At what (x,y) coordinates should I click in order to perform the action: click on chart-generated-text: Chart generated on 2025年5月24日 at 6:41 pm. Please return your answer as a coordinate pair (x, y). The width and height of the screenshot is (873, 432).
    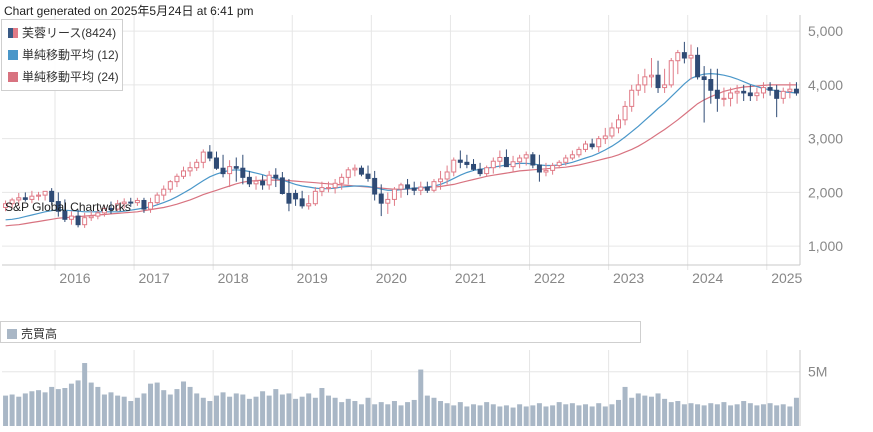
    Looking at the image, I should click on (129, 11).